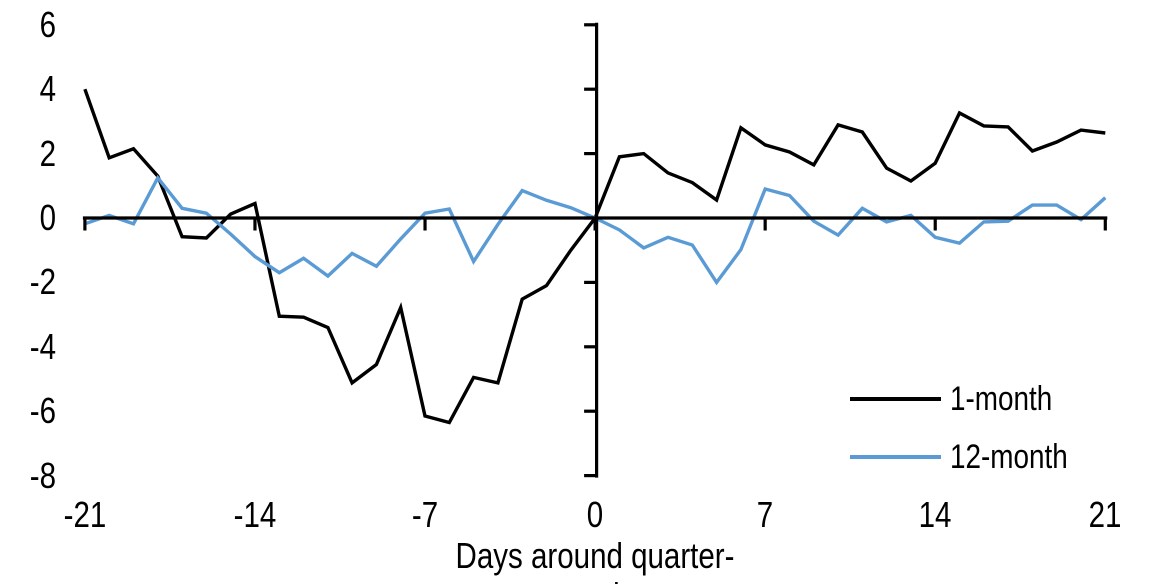 This screenshot has width=1152, height=584. What do you see at coordinates (1009, 457) in the screenshot?
I see `legend-label: 12-month` at bounding box center [1009, 457].